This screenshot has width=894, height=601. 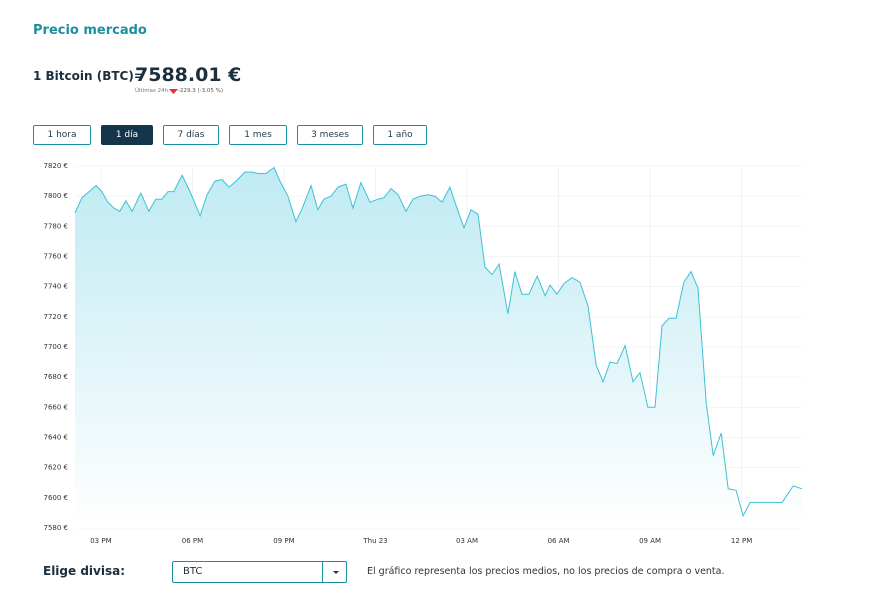 What do you see at coordinates (56, 407) in the screenshot?
I see `y-tick-label: 7660 €` at bounding box center [56, 407].